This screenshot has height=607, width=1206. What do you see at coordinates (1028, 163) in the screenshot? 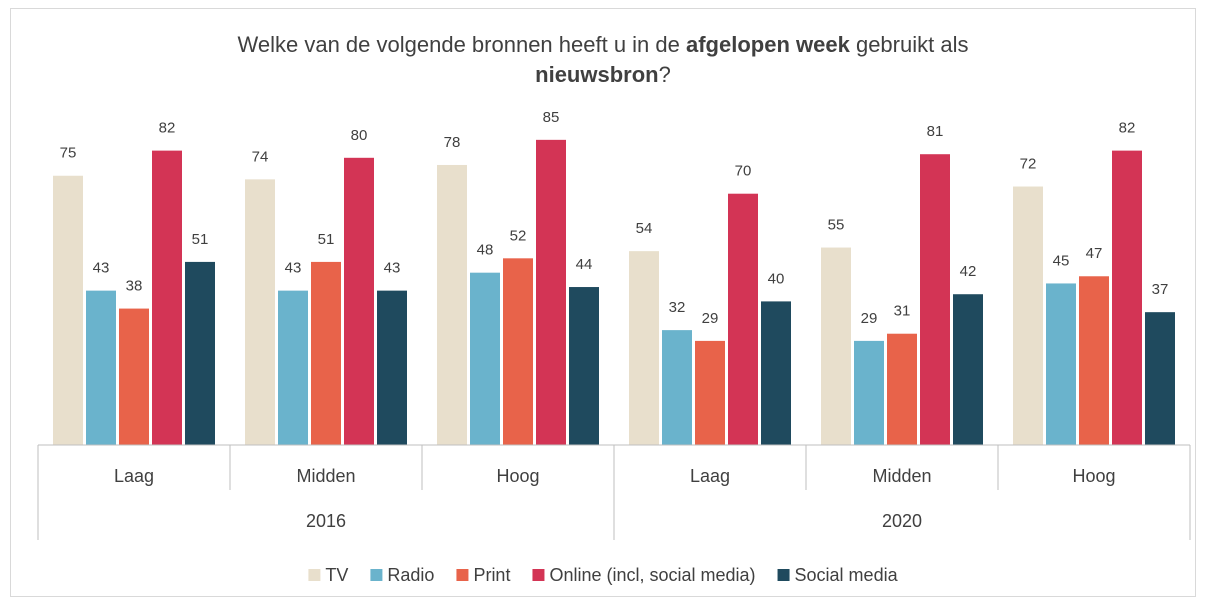
I see `data-label: 72` at bounding box center [1028, 163].